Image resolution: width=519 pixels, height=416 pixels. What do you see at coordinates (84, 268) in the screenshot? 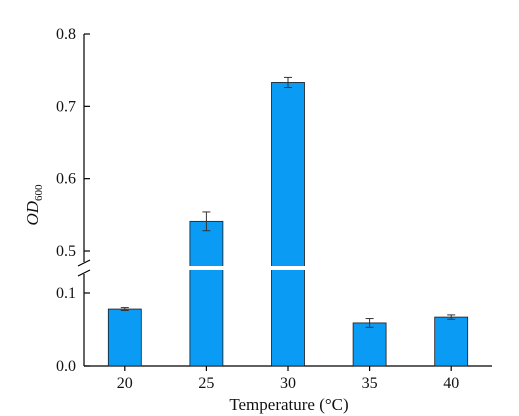
I see `axis-break-marks` at bounding box center [84, 268].